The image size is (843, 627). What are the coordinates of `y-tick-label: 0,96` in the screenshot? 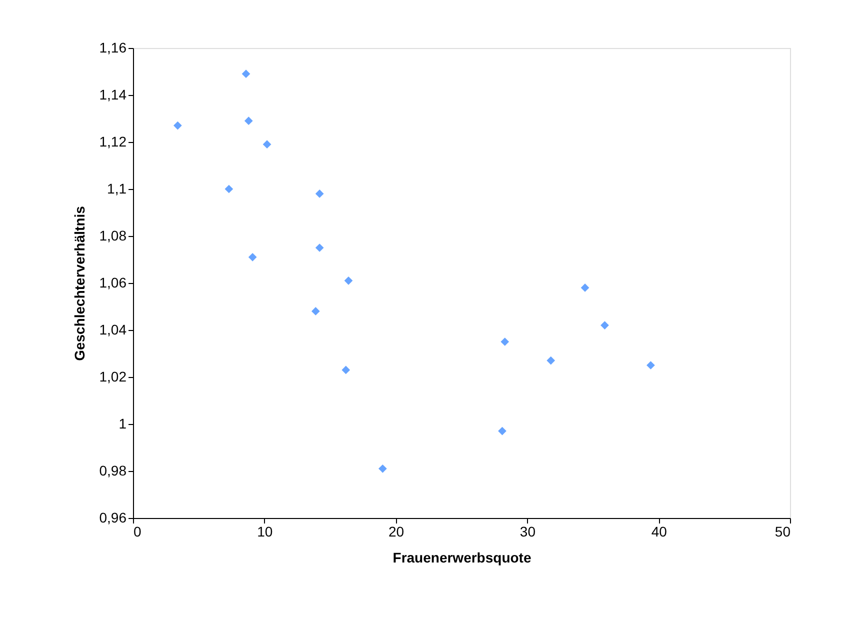 It's located at (113, 518).